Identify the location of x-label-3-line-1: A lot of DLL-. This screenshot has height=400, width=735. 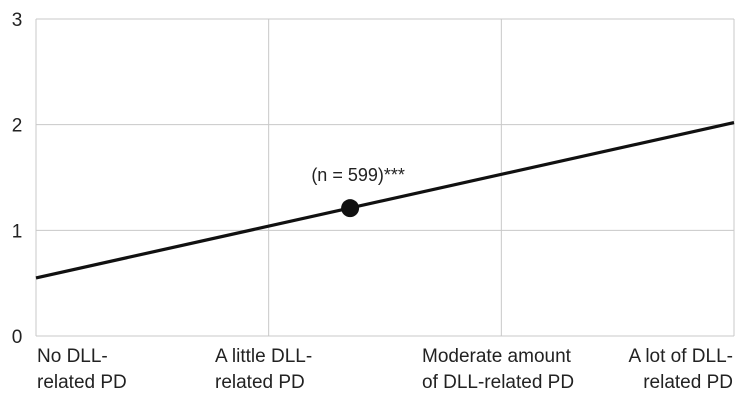
(680, 356).